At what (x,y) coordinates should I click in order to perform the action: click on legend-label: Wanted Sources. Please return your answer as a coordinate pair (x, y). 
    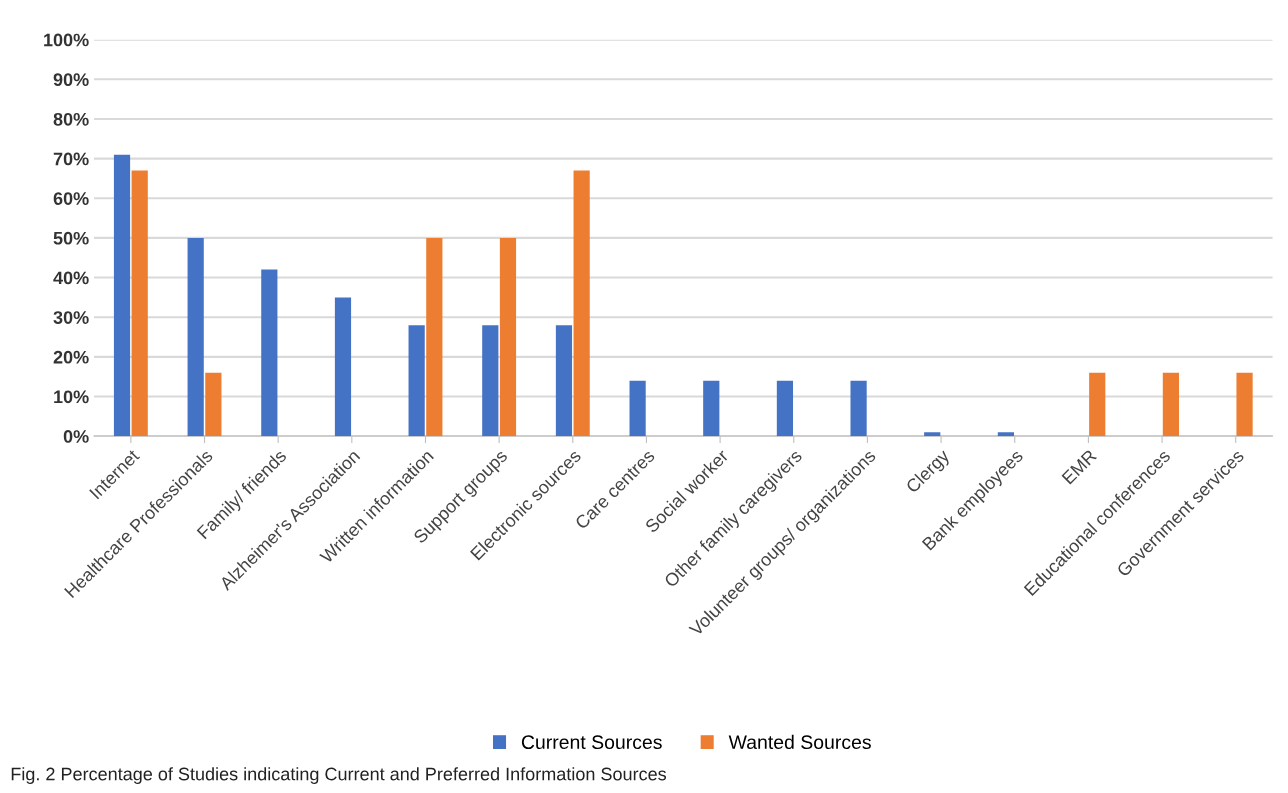
    Looking at the image, I should click on (799, 742).